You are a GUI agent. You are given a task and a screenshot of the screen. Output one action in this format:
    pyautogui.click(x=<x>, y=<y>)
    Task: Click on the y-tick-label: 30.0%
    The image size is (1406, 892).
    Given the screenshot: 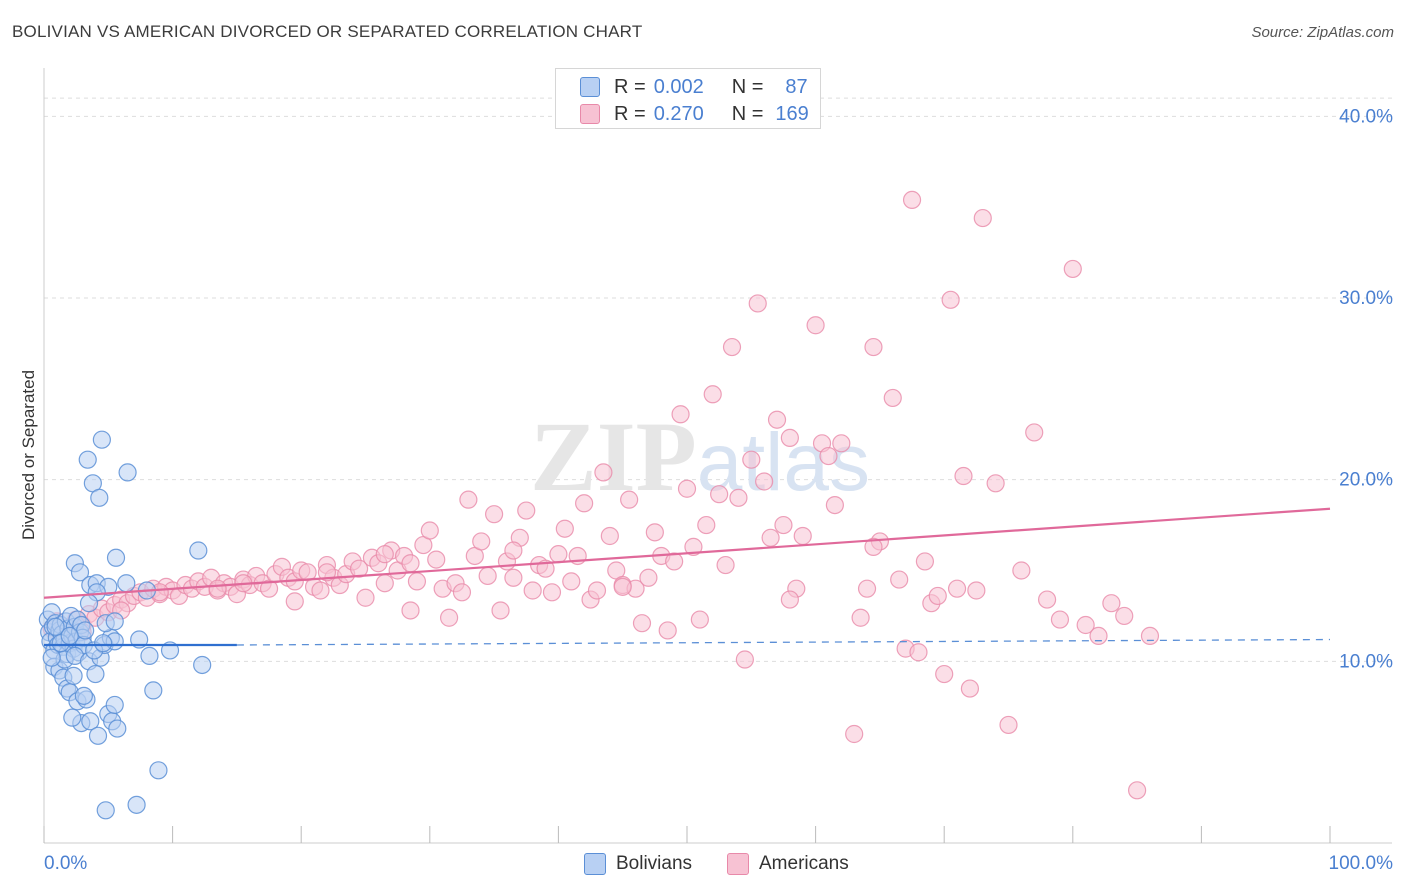 What is the action you would take?
    pyautogui.click(x=1366, y=298)
    